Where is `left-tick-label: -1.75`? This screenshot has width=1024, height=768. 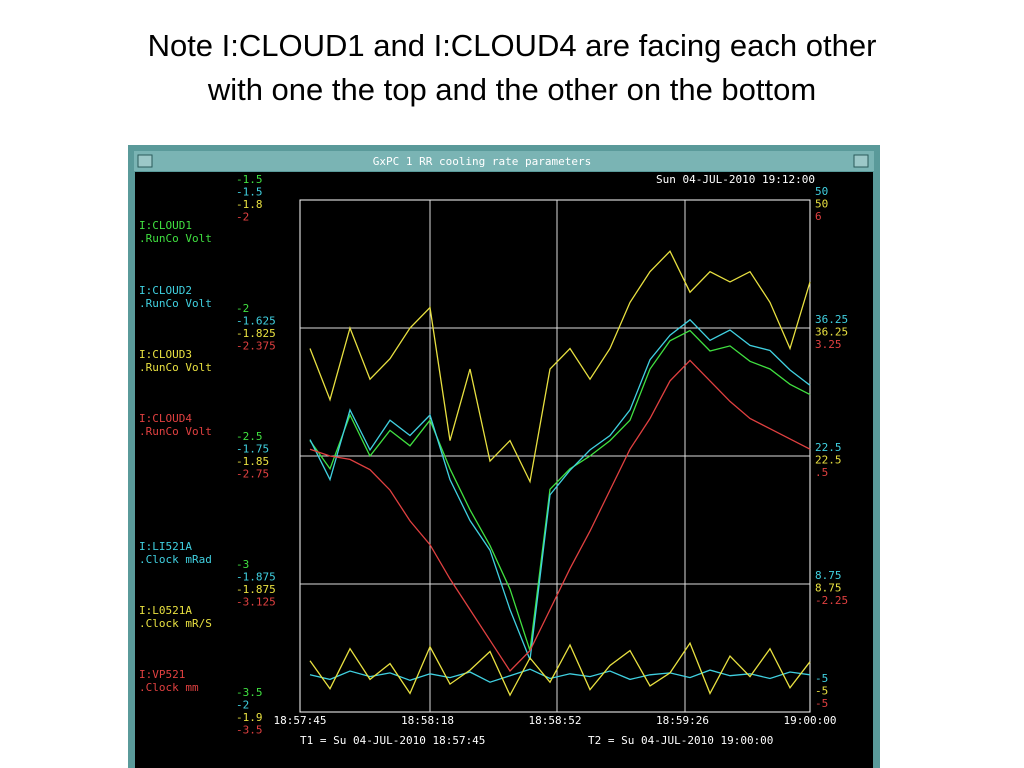
left-tick-label: -1.75 is located at coordinates (252, 449).